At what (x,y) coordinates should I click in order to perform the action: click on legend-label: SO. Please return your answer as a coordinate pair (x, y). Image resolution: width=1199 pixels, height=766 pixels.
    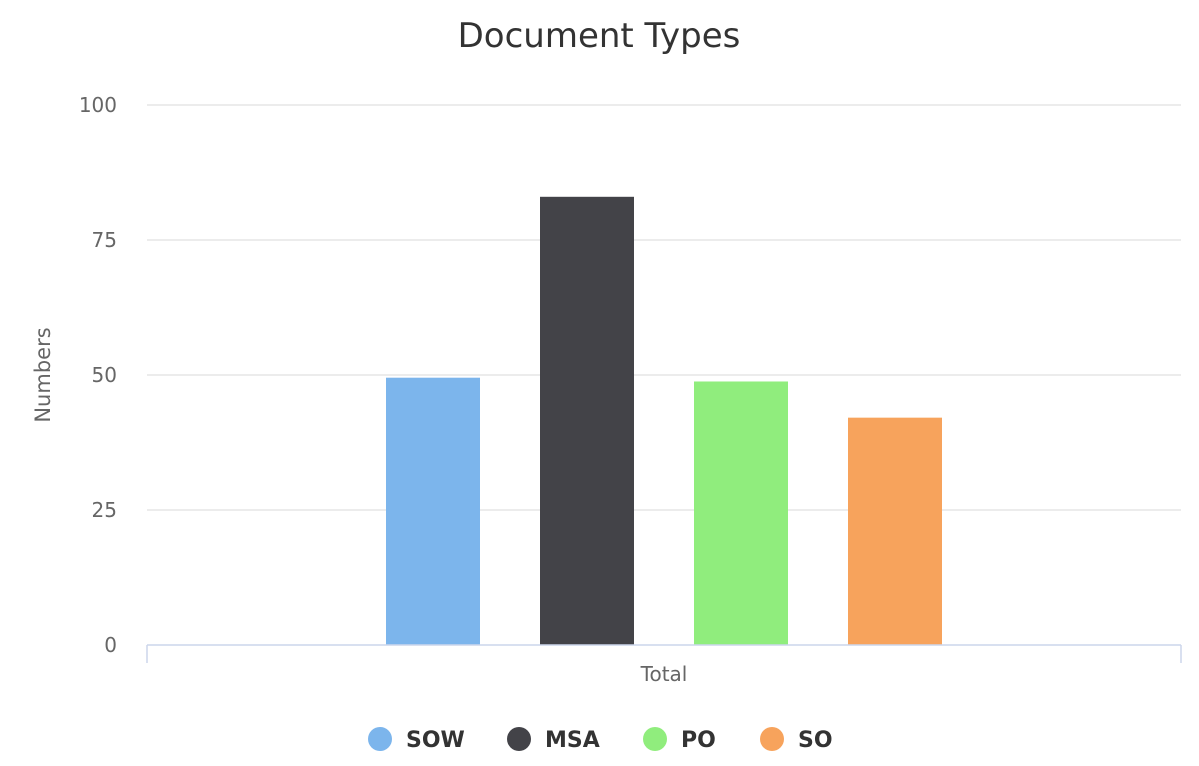
    Looking at the image, I should click on (815, 740).